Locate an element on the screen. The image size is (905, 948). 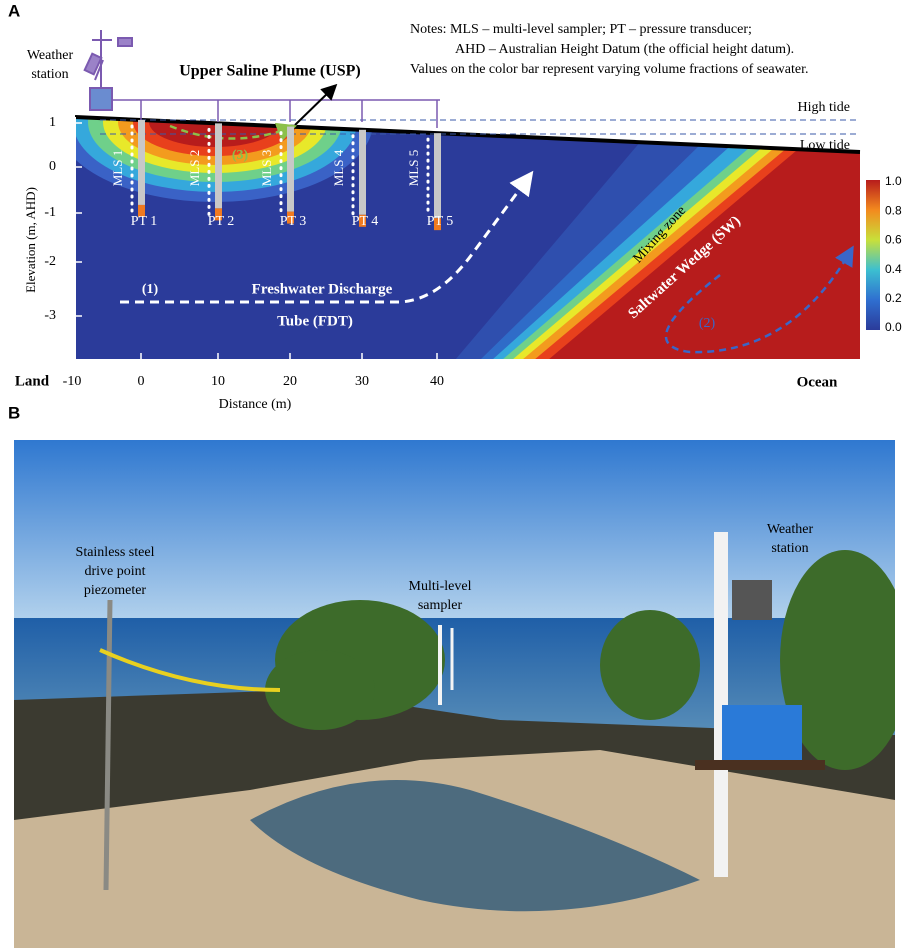
land-label: Land is located at coordinates (32, 381).